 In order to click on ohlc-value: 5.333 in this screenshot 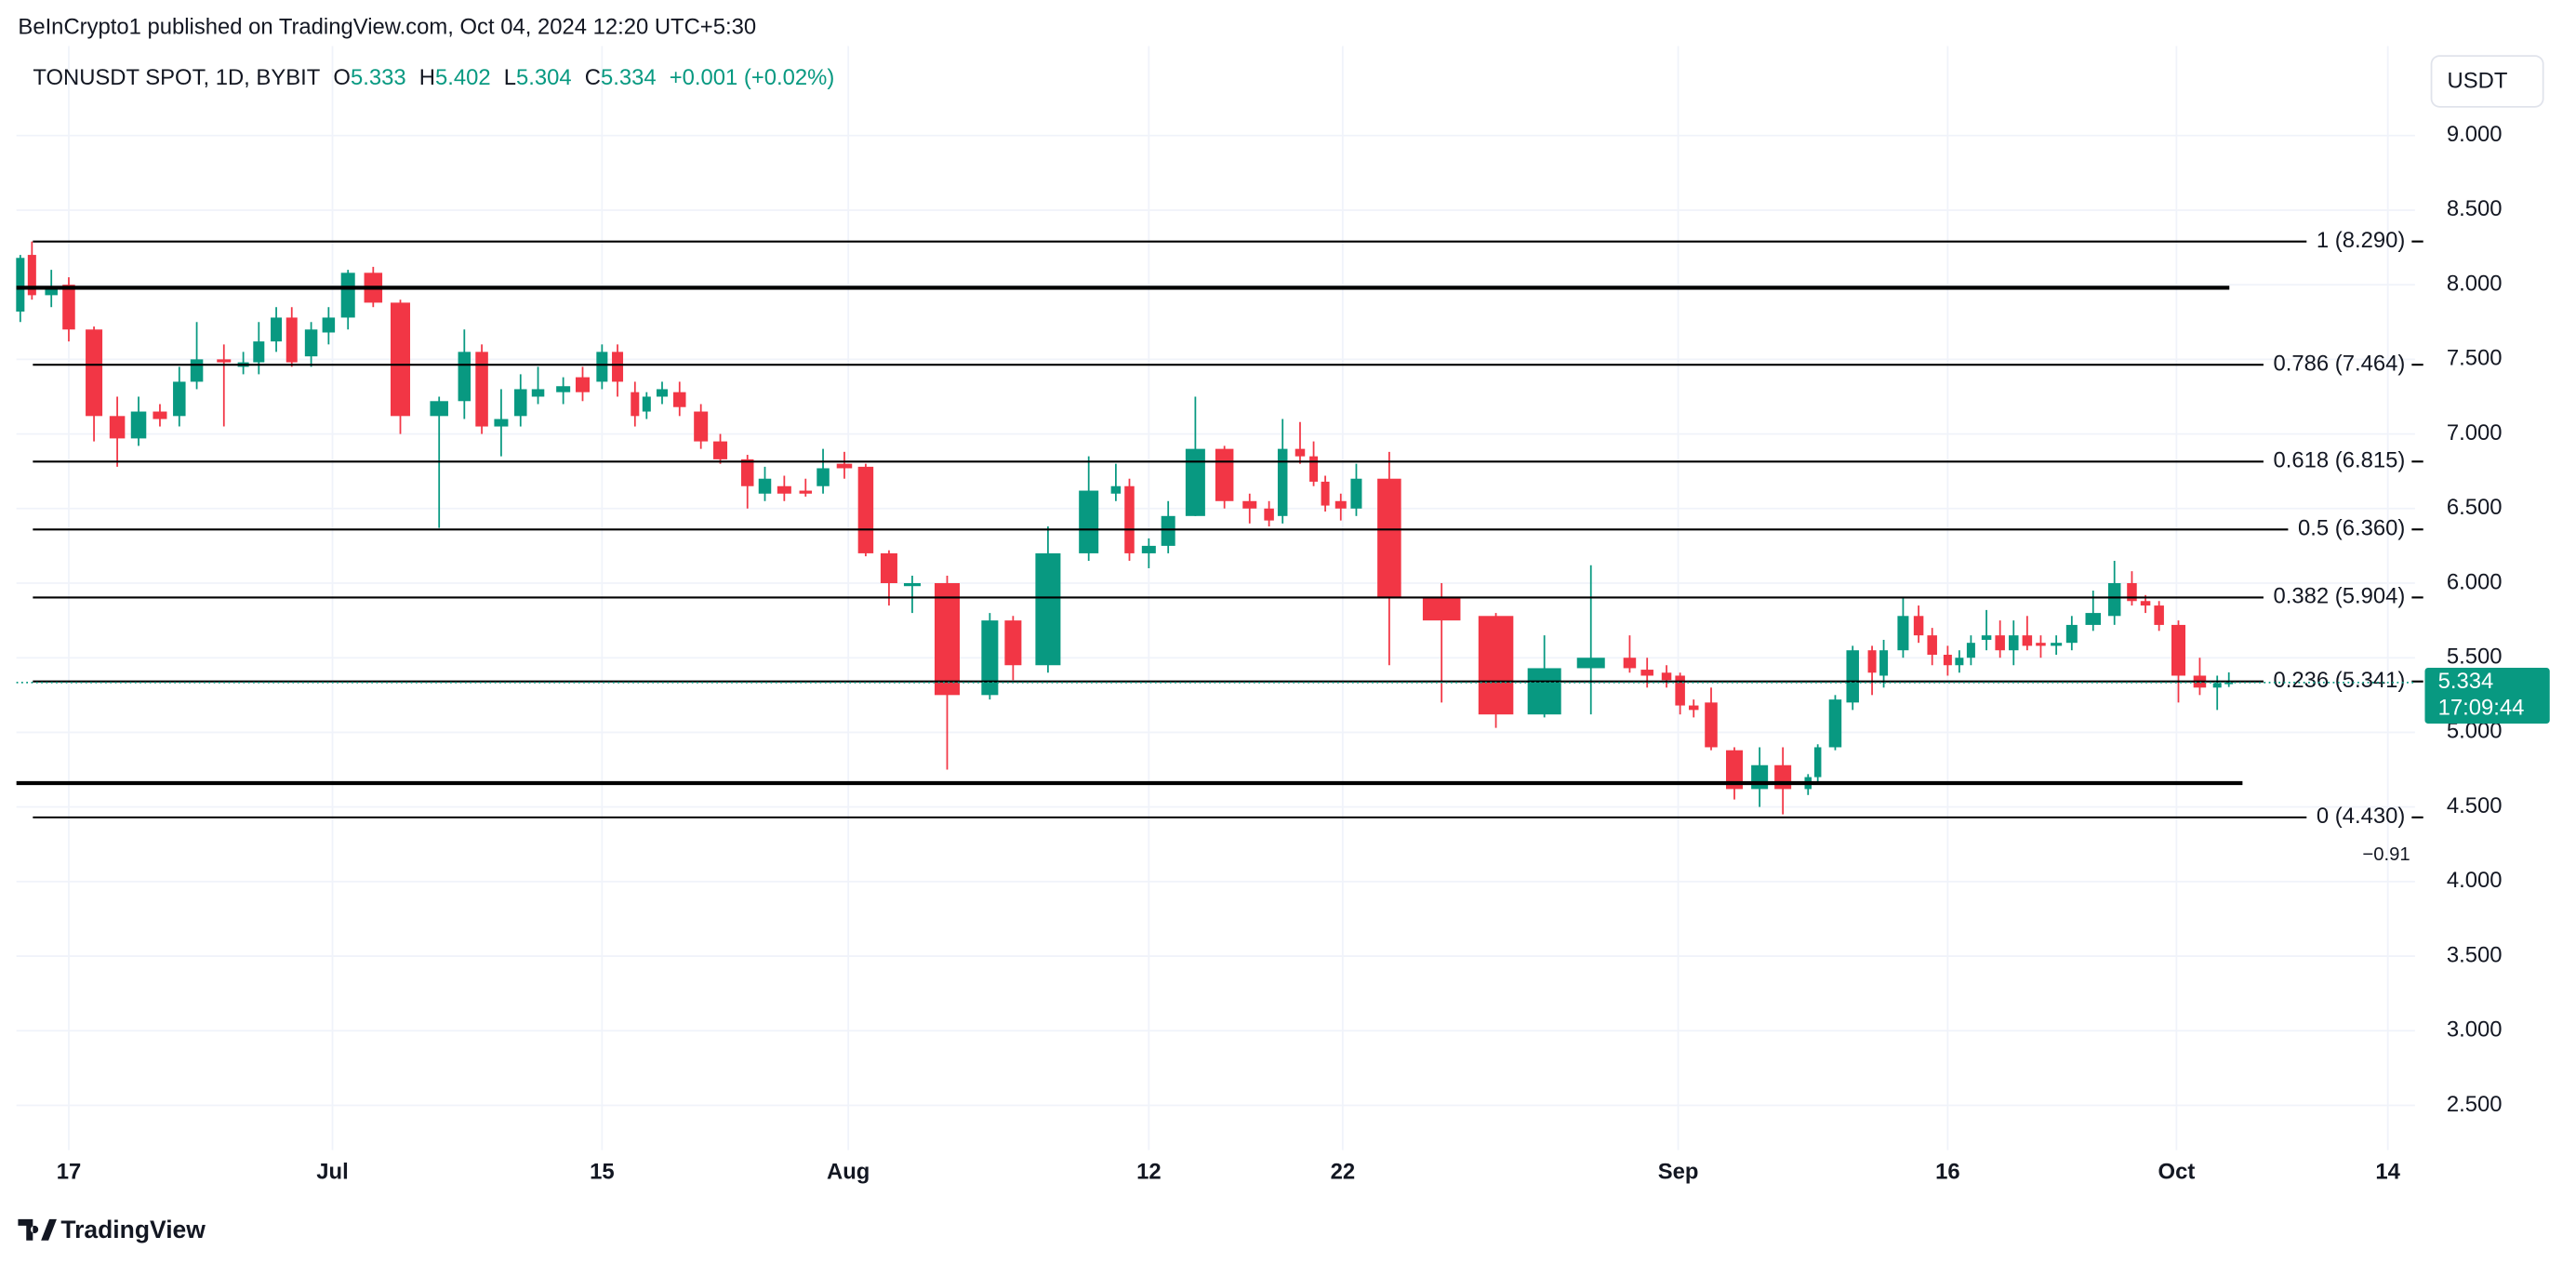, I will do `click(378, 78)`.